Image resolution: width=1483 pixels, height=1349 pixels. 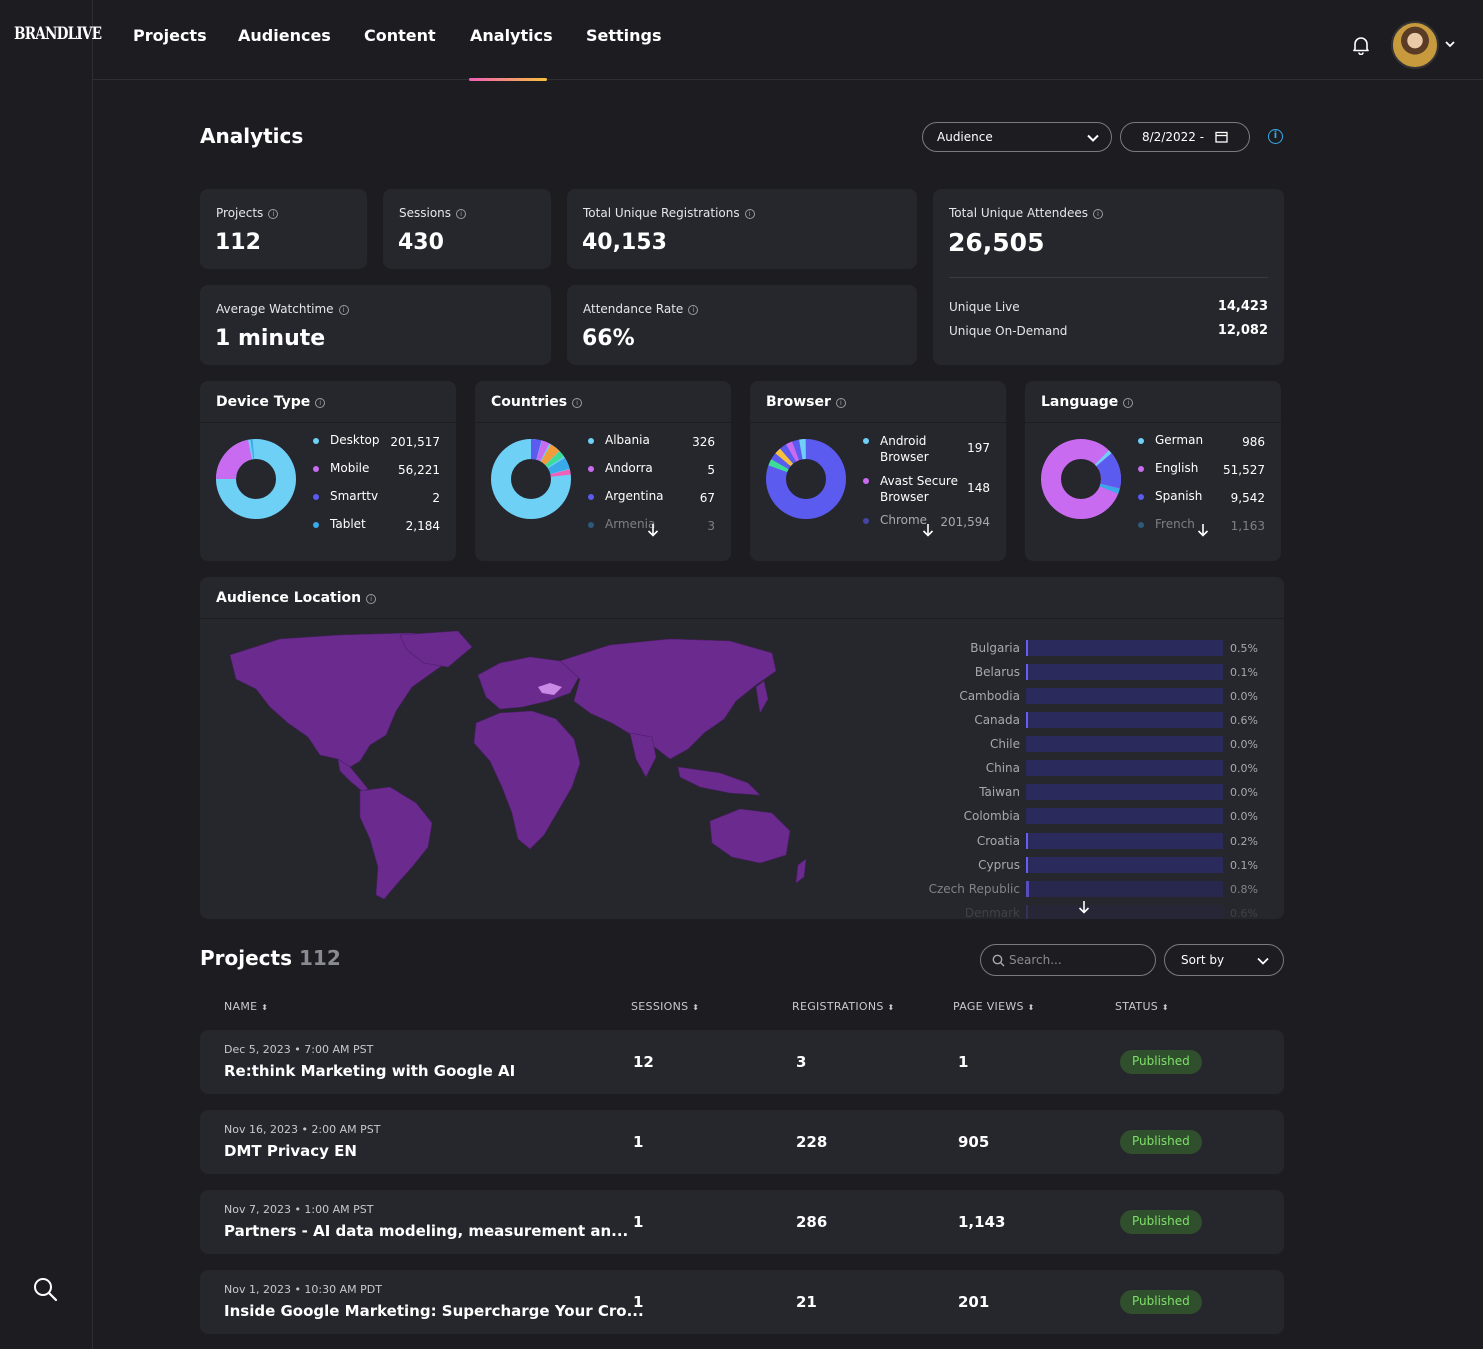 What do you see at coordinates (1242, 330) in the screenshot?
I see `unique-ondemand-value: 12,082` at bounding box center [1242, 330].